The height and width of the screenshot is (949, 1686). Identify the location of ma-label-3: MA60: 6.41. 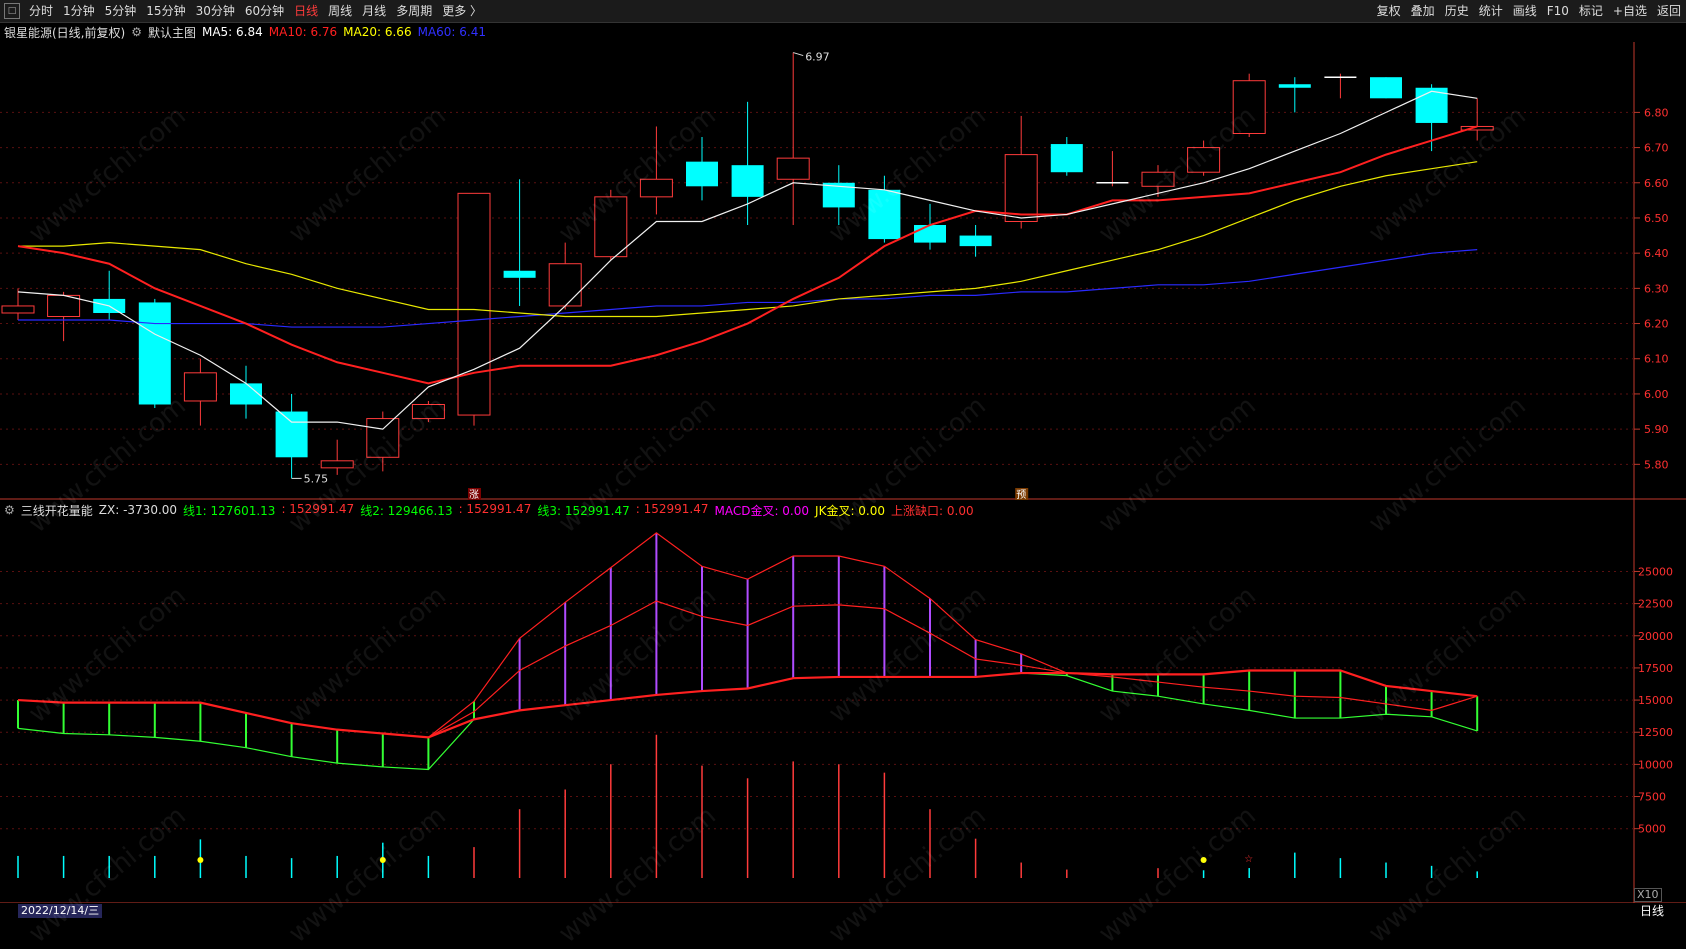
(452, 32).